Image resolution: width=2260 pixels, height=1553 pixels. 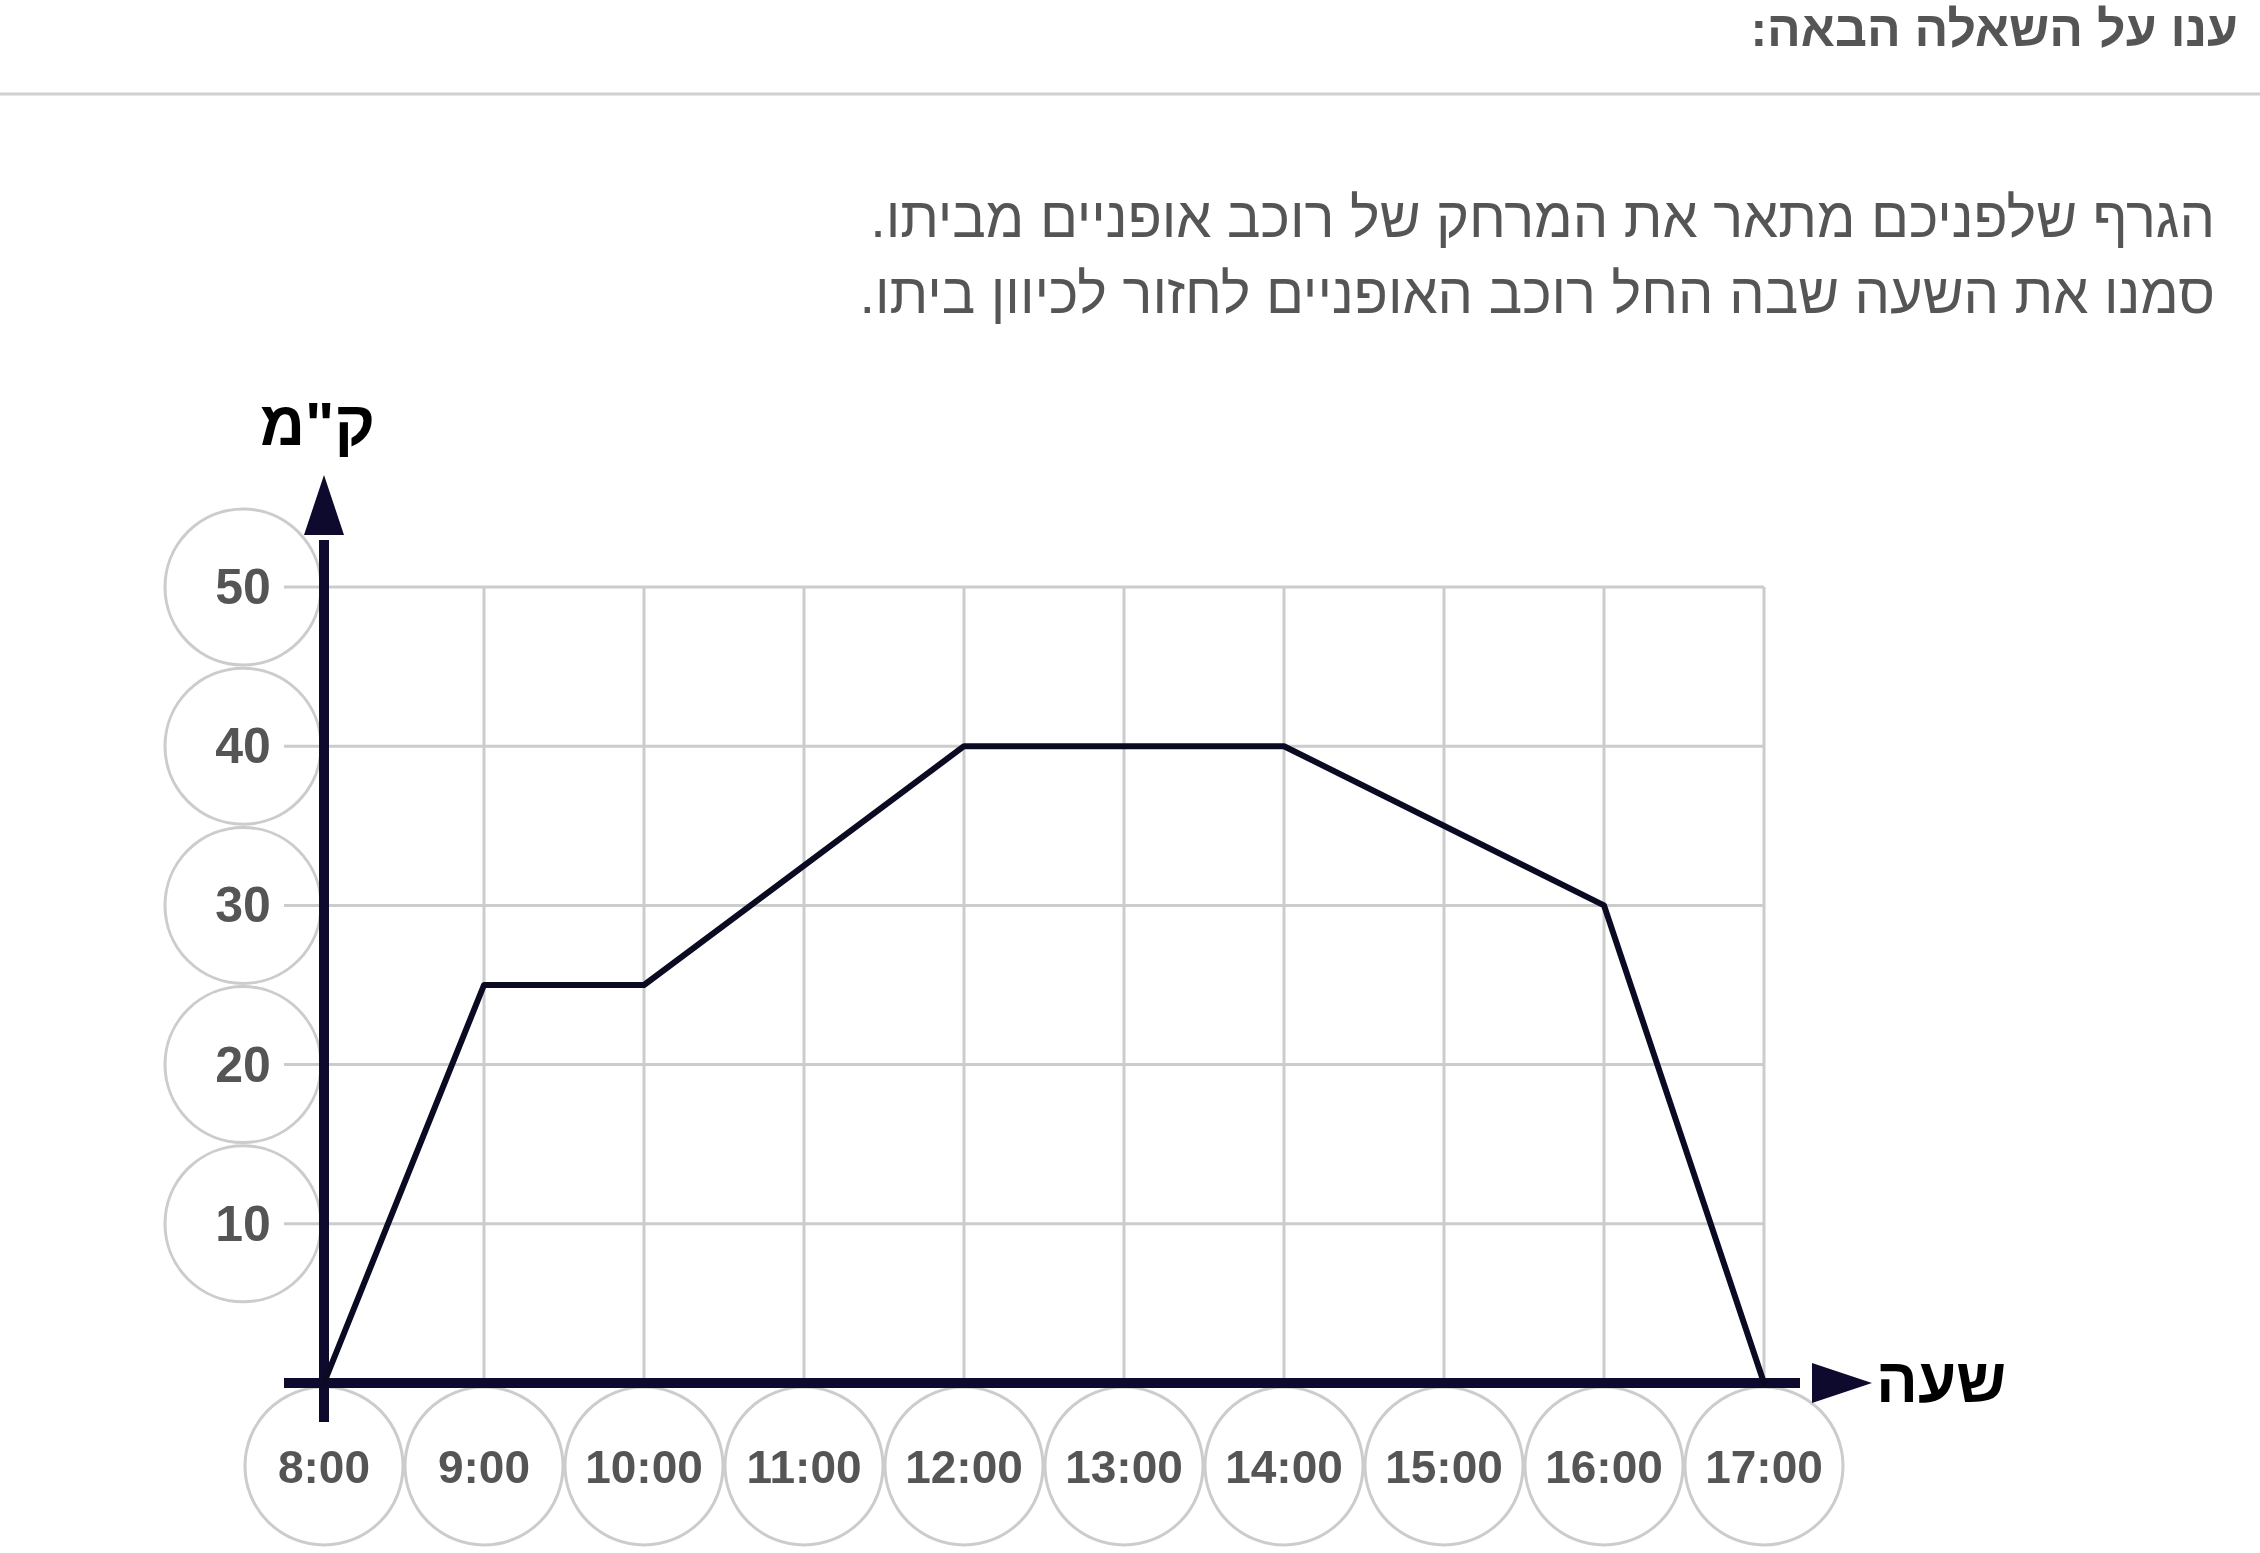 What do you see at coordinates (1537, 255) in the screenshot?
I see `chart-subtitle: הגרף שלפניכם מתאר את המרחק של רוכב אופניים מביתו. סמנו את השעה שבה החל רוכב האופניים לחזור לכיוון ביתו.` at bounding box center [1537, 255].